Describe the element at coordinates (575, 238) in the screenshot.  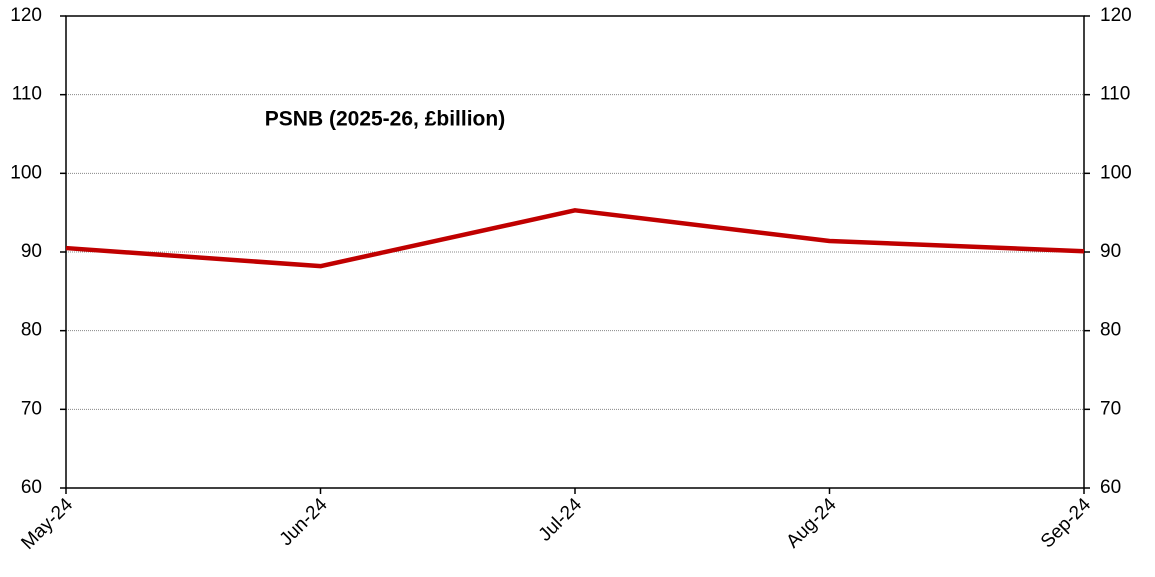
I see `line-series` at that location.